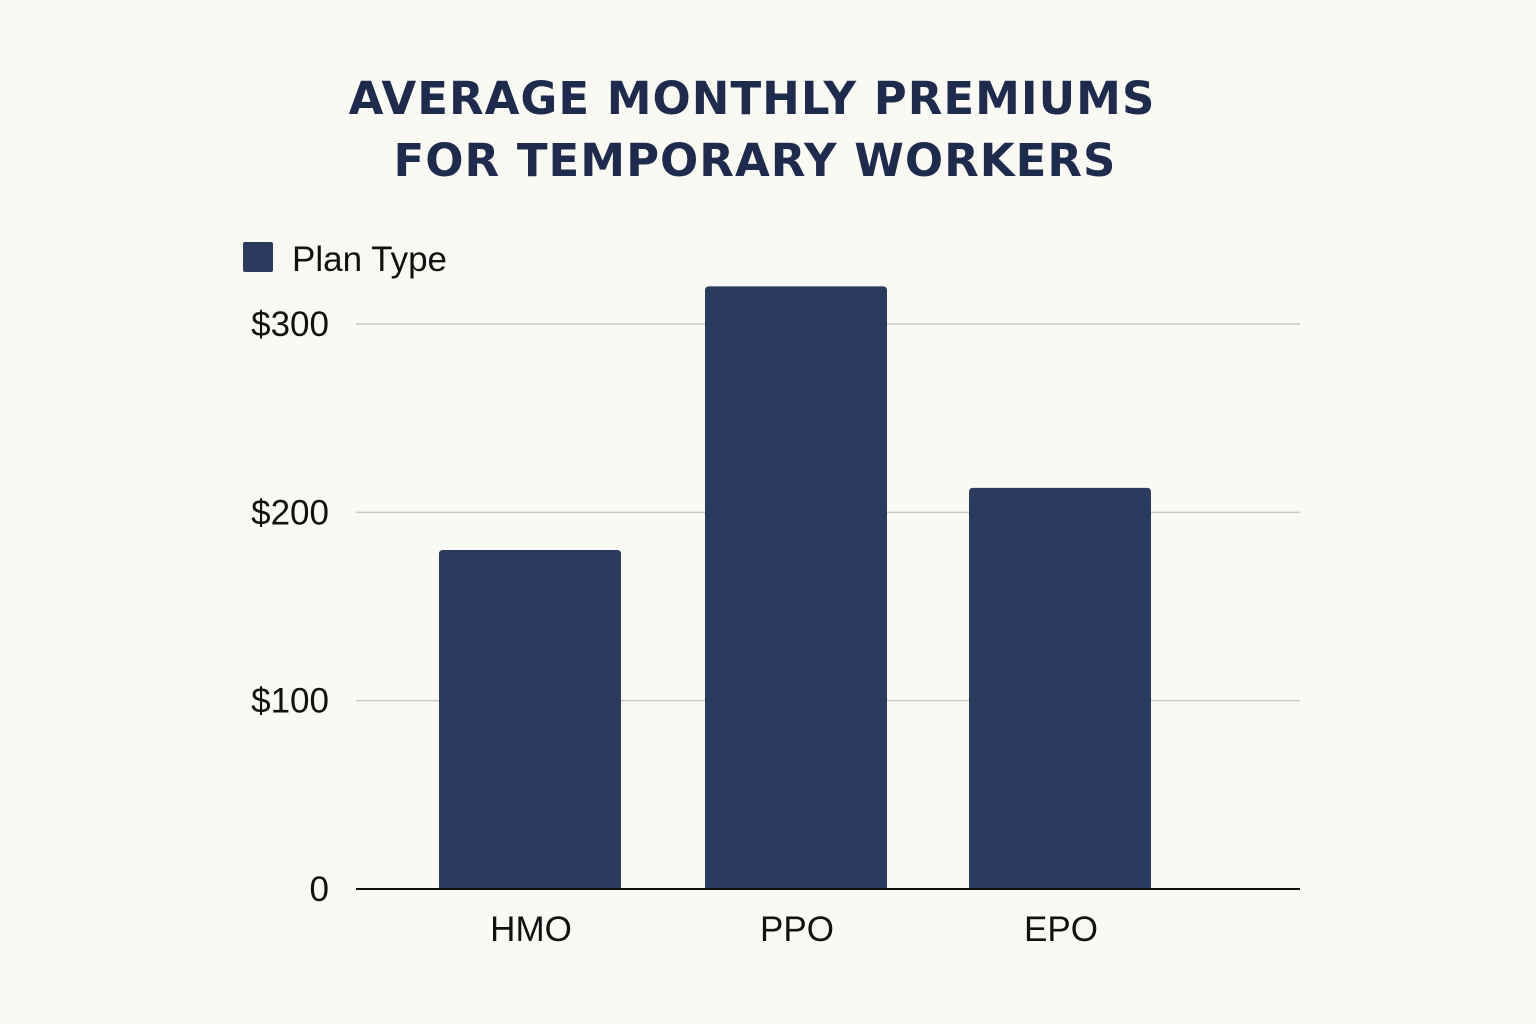 This screenshot has width=1536, height=1024. I want to click on y-tick-label: 0, so click(319, 889).